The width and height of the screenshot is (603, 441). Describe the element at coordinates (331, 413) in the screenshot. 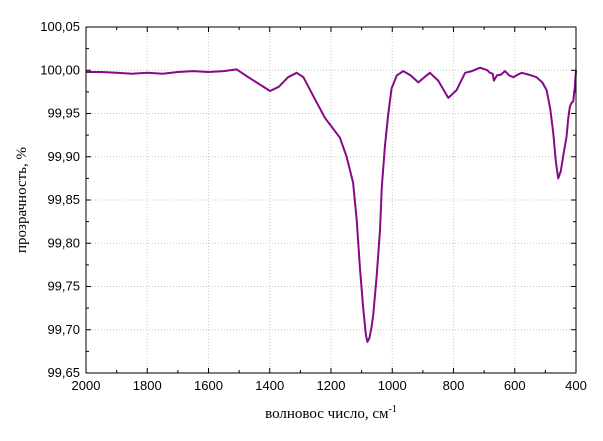

I see `x-axis-label: волновос число, см-1` at that location.